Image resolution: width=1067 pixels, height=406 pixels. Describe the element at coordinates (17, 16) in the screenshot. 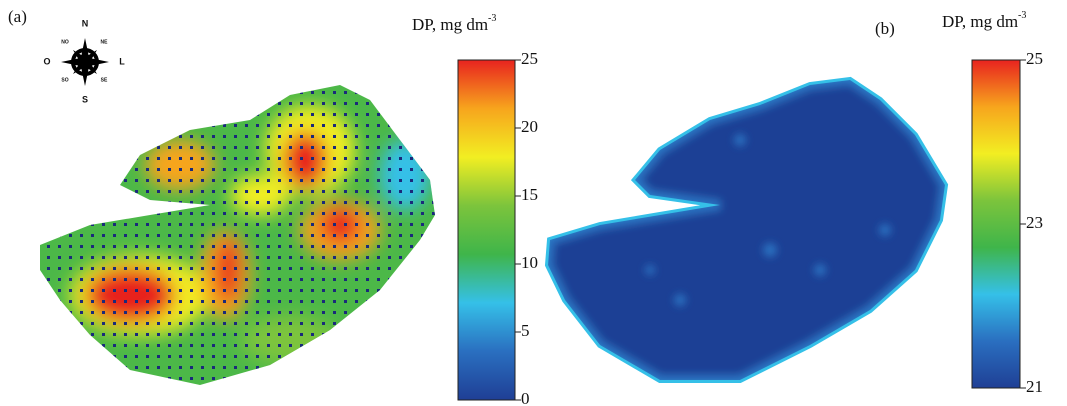

I see `panel-label: (a)` at that location.